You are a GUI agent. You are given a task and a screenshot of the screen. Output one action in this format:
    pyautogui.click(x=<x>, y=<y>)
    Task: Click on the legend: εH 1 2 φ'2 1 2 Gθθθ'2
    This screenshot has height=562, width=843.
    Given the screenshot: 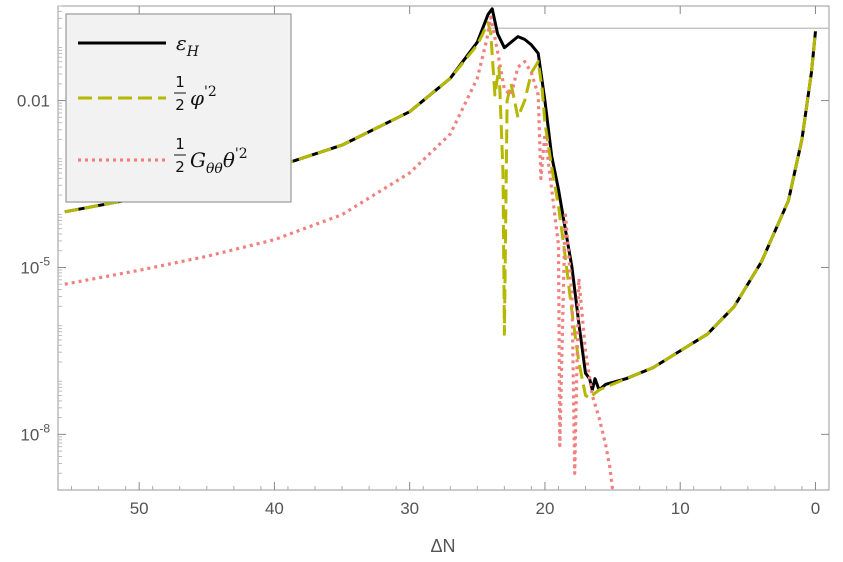 What is the action you would take?
    pyautogui.click(x=178, y=108)
    